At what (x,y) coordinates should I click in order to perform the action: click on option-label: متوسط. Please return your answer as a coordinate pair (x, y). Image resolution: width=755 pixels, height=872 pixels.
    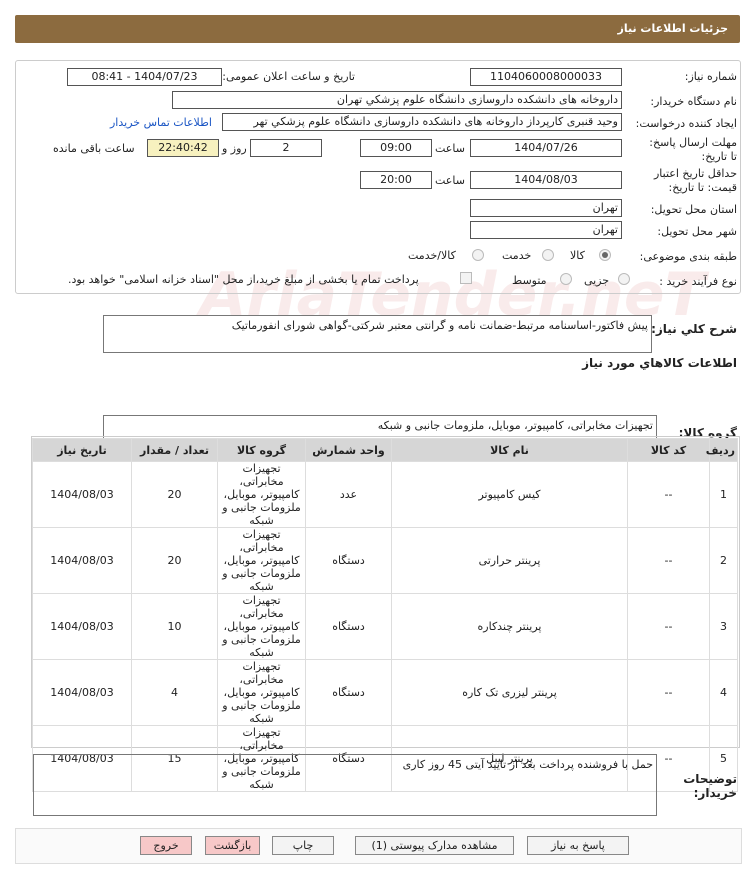
    Looking at the image, I should click on (529, 280).